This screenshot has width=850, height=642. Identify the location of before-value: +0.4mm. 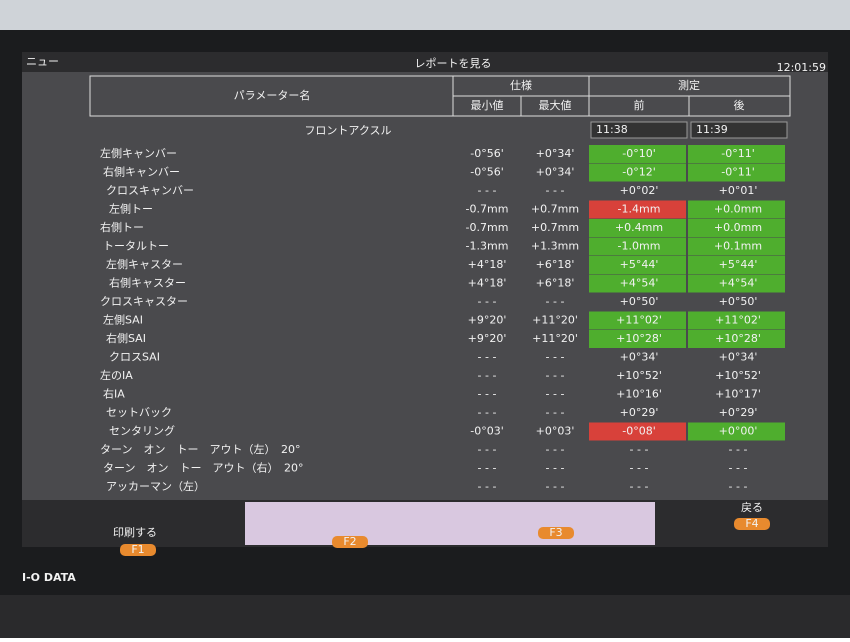
(639, 227).